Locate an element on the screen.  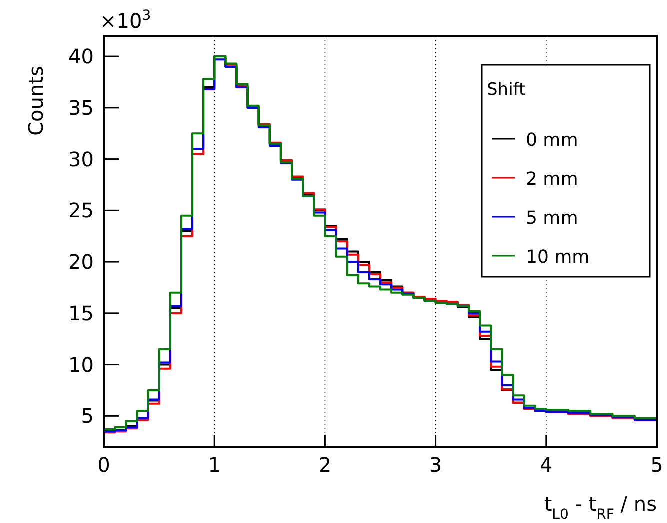
y-tick-label: 10 is located at coordinates (81, 364).